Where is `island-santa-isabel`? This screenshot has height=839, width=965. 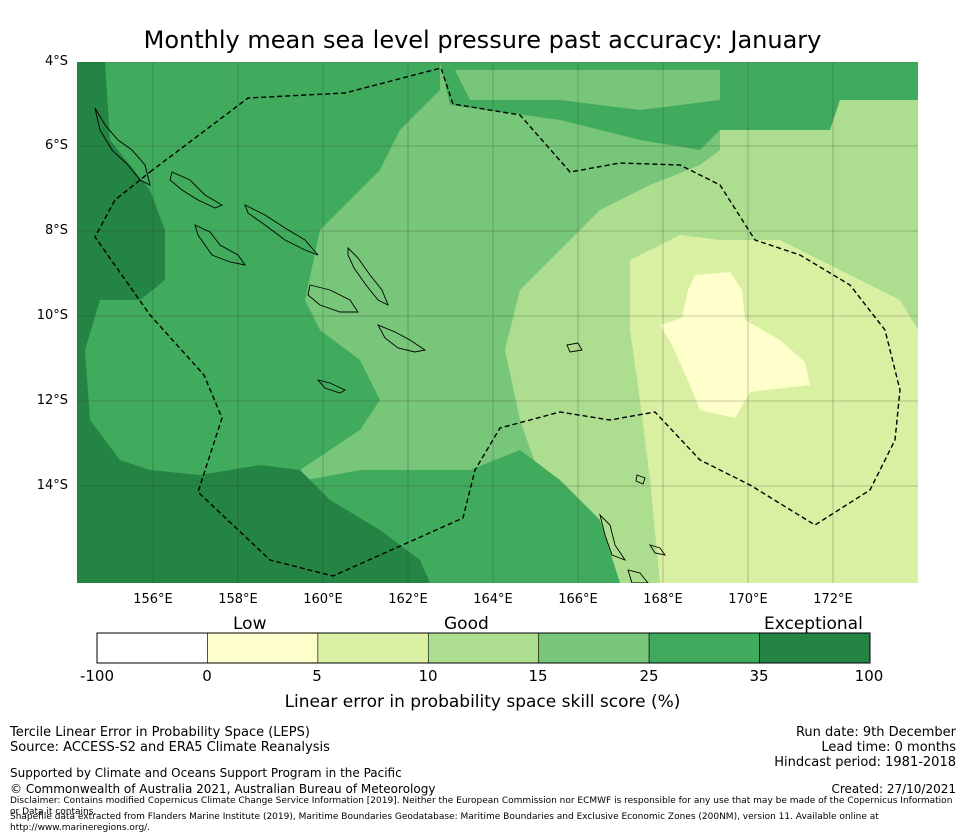
island-santa-isabel is located at coordinates (281, 230).